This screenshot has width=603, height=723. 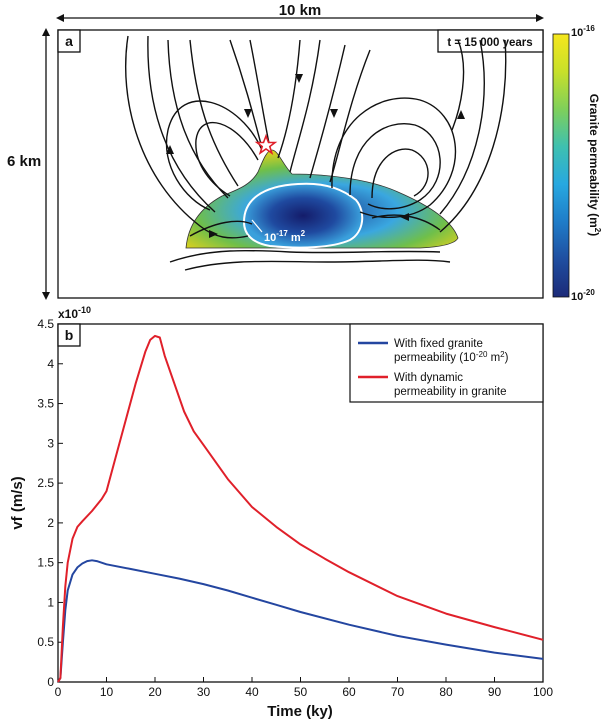 What do you see at coordinates (300, 10) in the screenshot?
I see `width-scale-label: 10 km` at bounding box center [300, 10].